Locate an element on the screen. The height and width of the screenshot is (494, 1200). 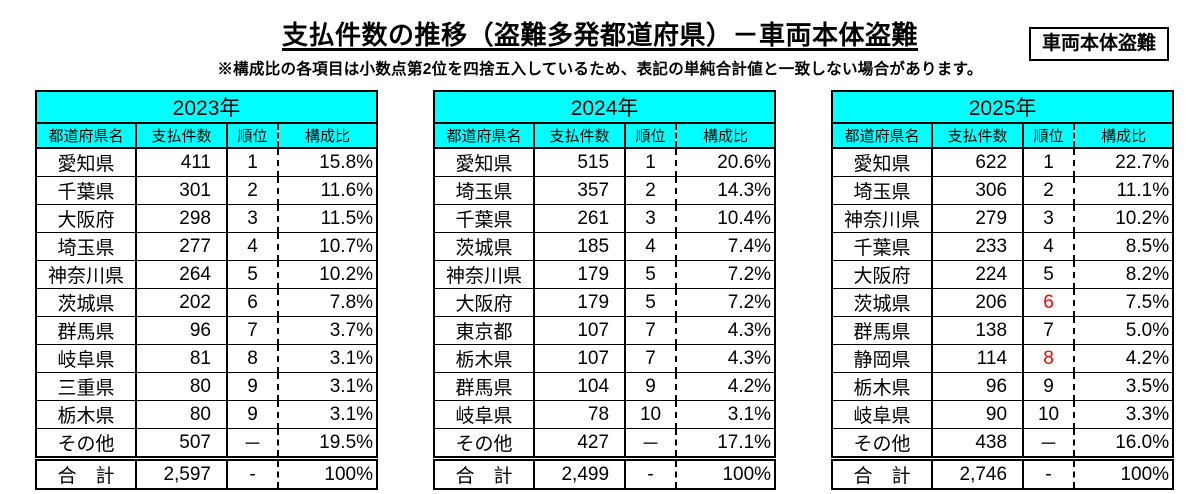
cell-share: 5.0% is located at coordinates (1124, 330).